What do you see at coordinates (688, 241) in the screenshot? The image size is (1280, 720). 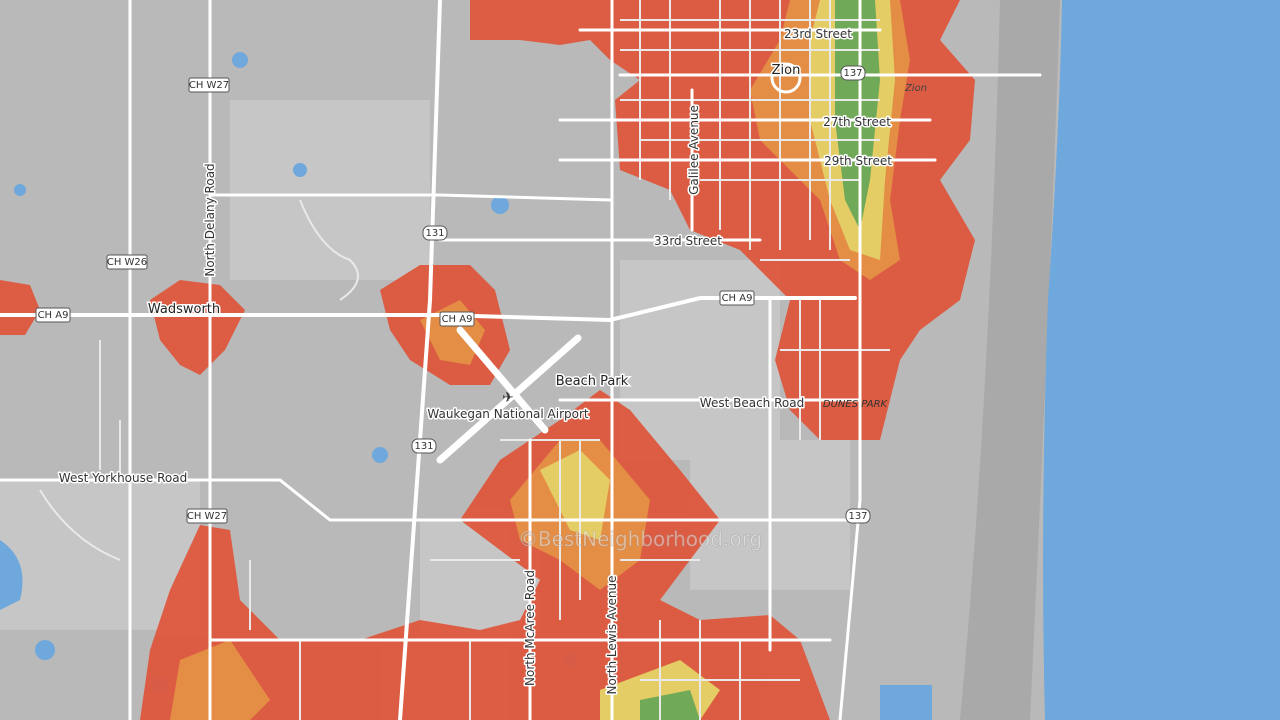 I see `road-label: 33rd Street` at bounding box center [688, 241].